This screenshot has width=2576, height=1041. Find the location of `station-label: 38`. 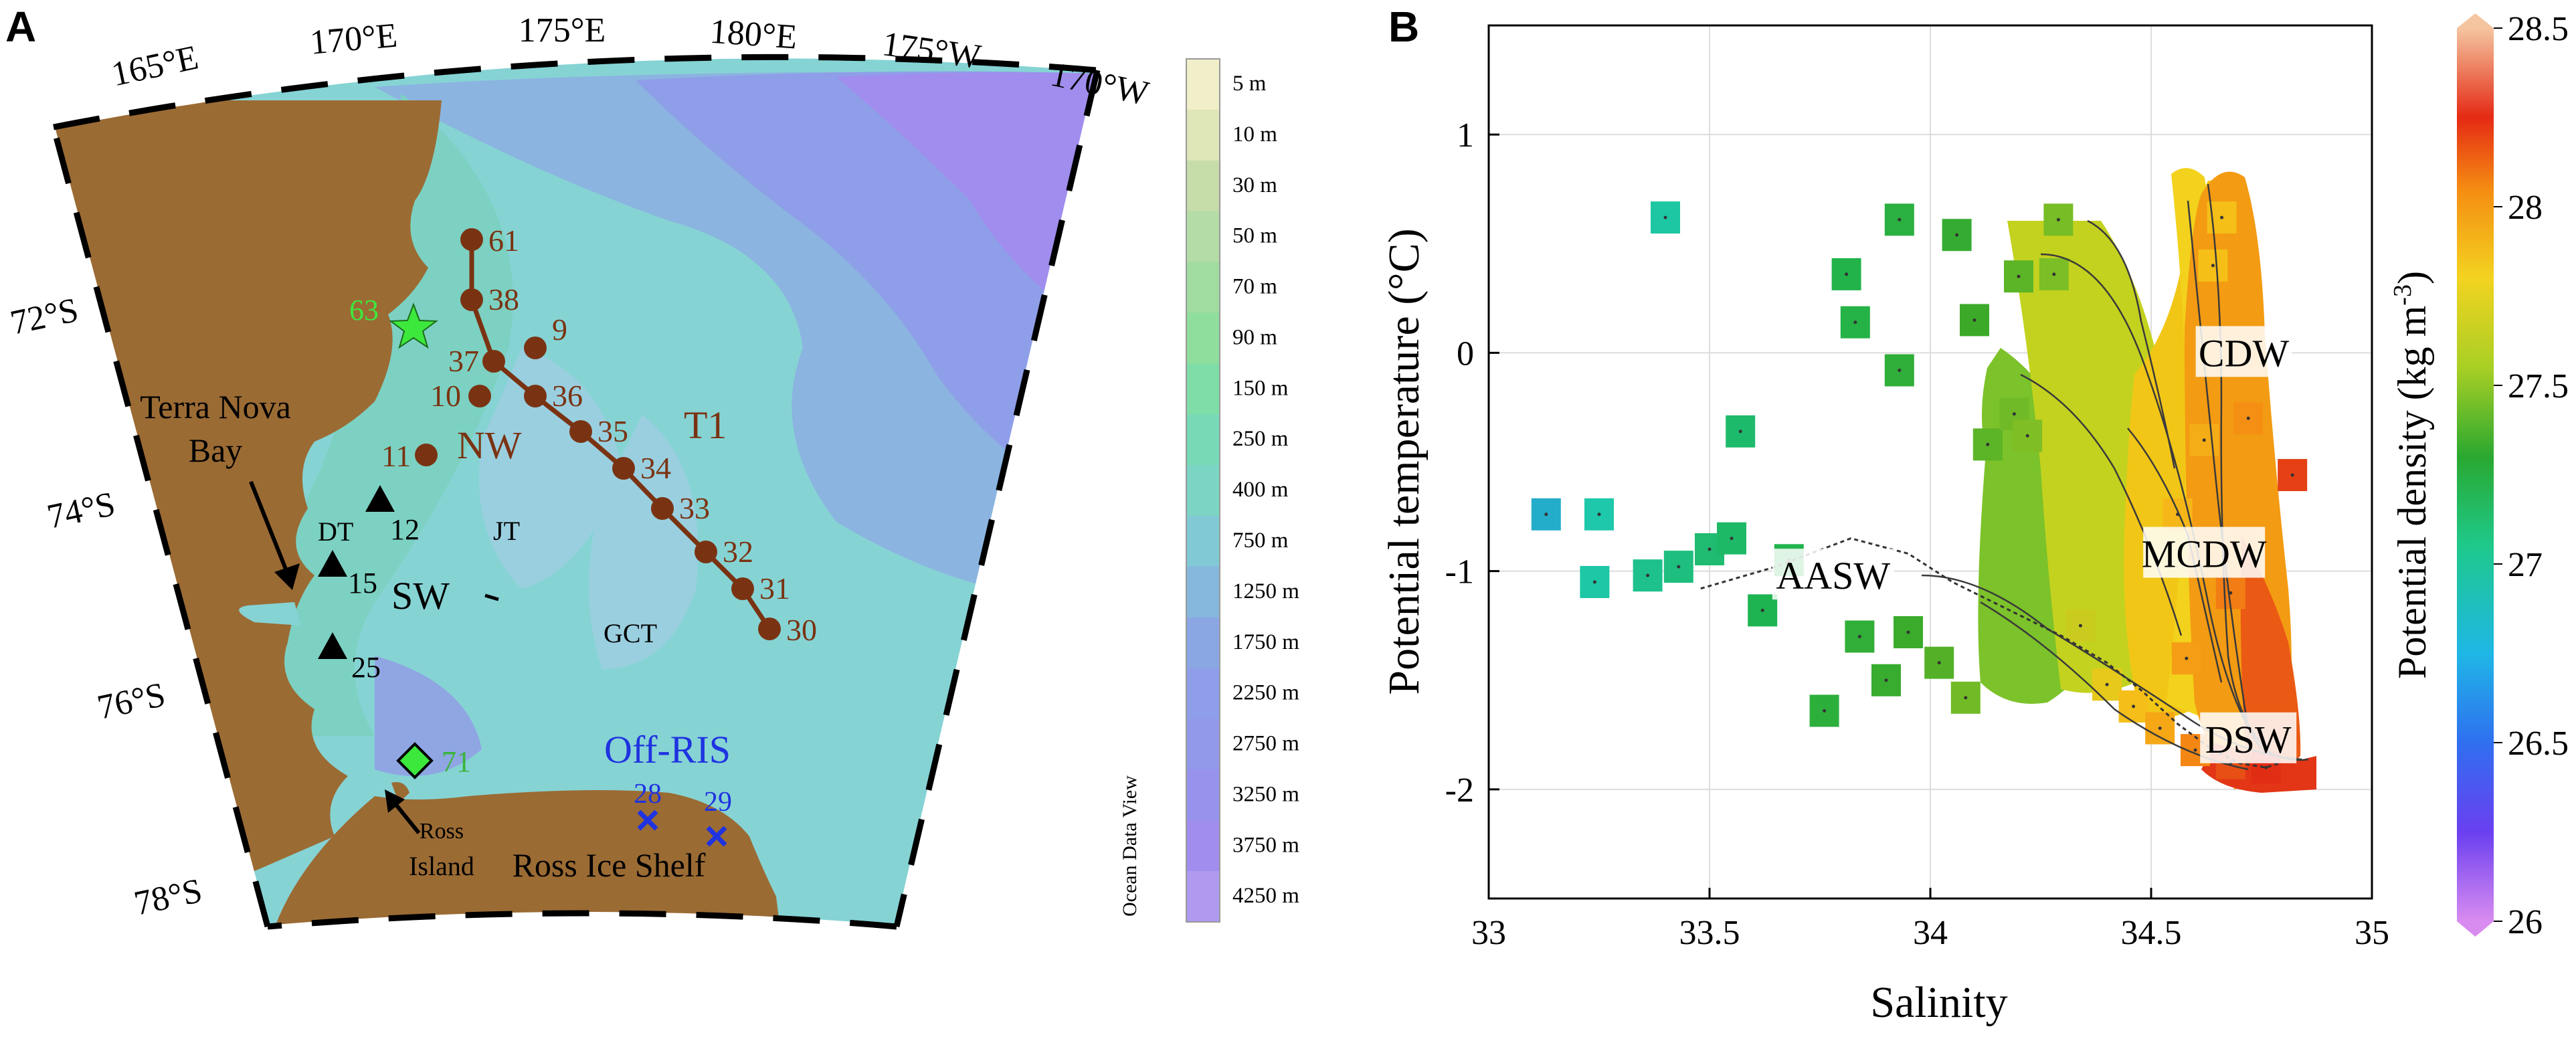

station-label: 38 is located at coordinates (503, 299).